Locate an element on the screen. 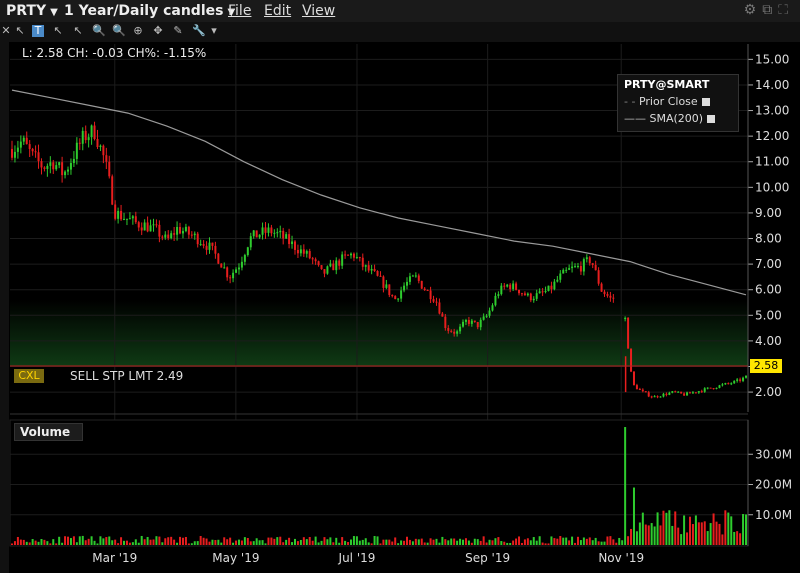 Image resolution: width=800 pixels, height=573 pixels. window-controls: ⚙⧉⛶ is located at coordinates (769, 10).